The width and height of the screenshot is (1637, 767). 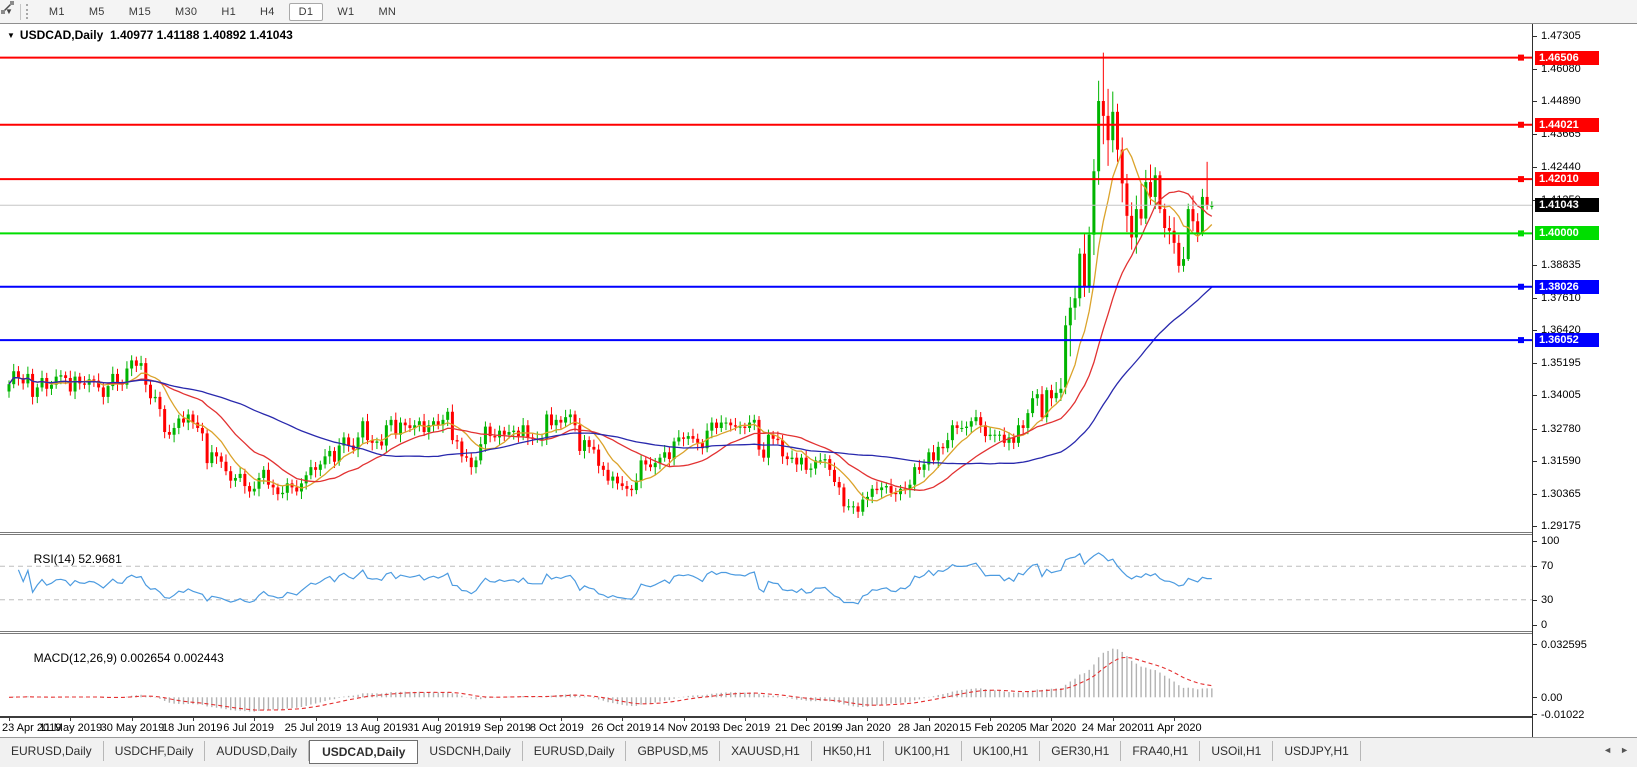 What do you see at coordinates (1567, 286) in the screenshot?
I see `price-line-label: 1.38026` at bounding box center [1567, 286].